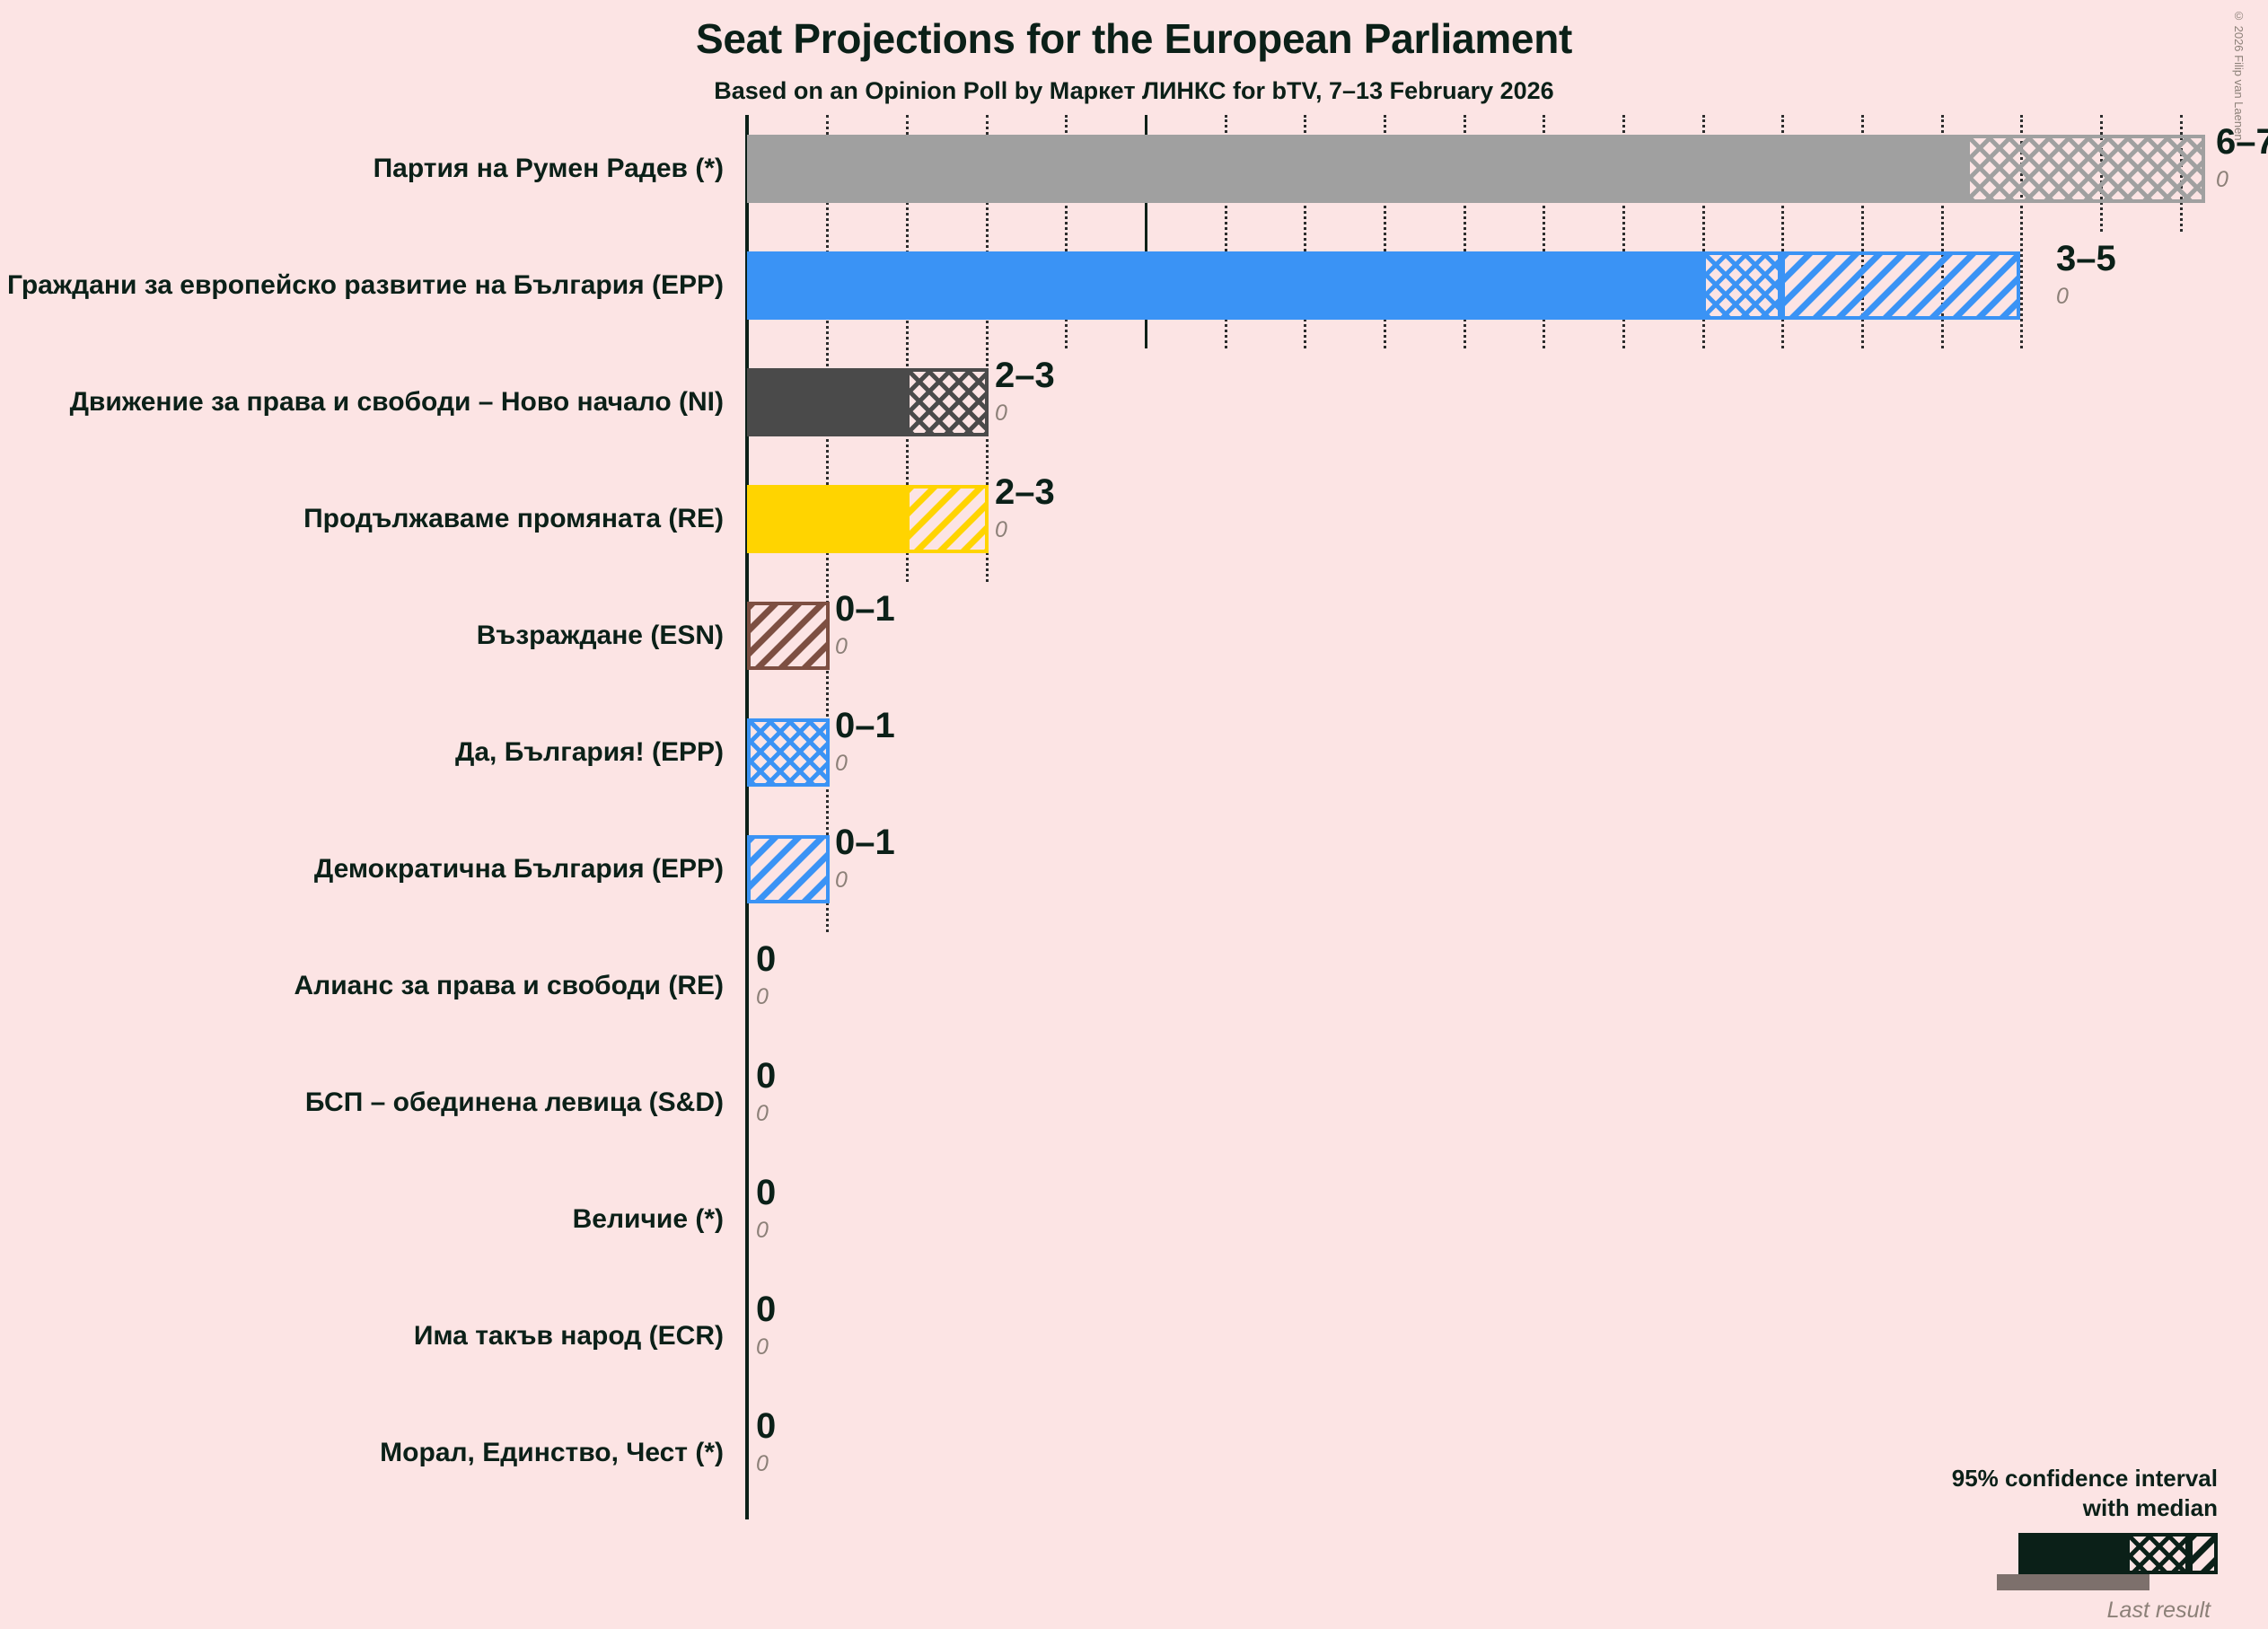 The width and height of the screenshot is (2268, 1629). What do you see at coordinates (1134, 519) in the screenshot?
I see `chart-row: Продължаваме промяната (RE) 2–3 0` at bounding box center [1134, 519].